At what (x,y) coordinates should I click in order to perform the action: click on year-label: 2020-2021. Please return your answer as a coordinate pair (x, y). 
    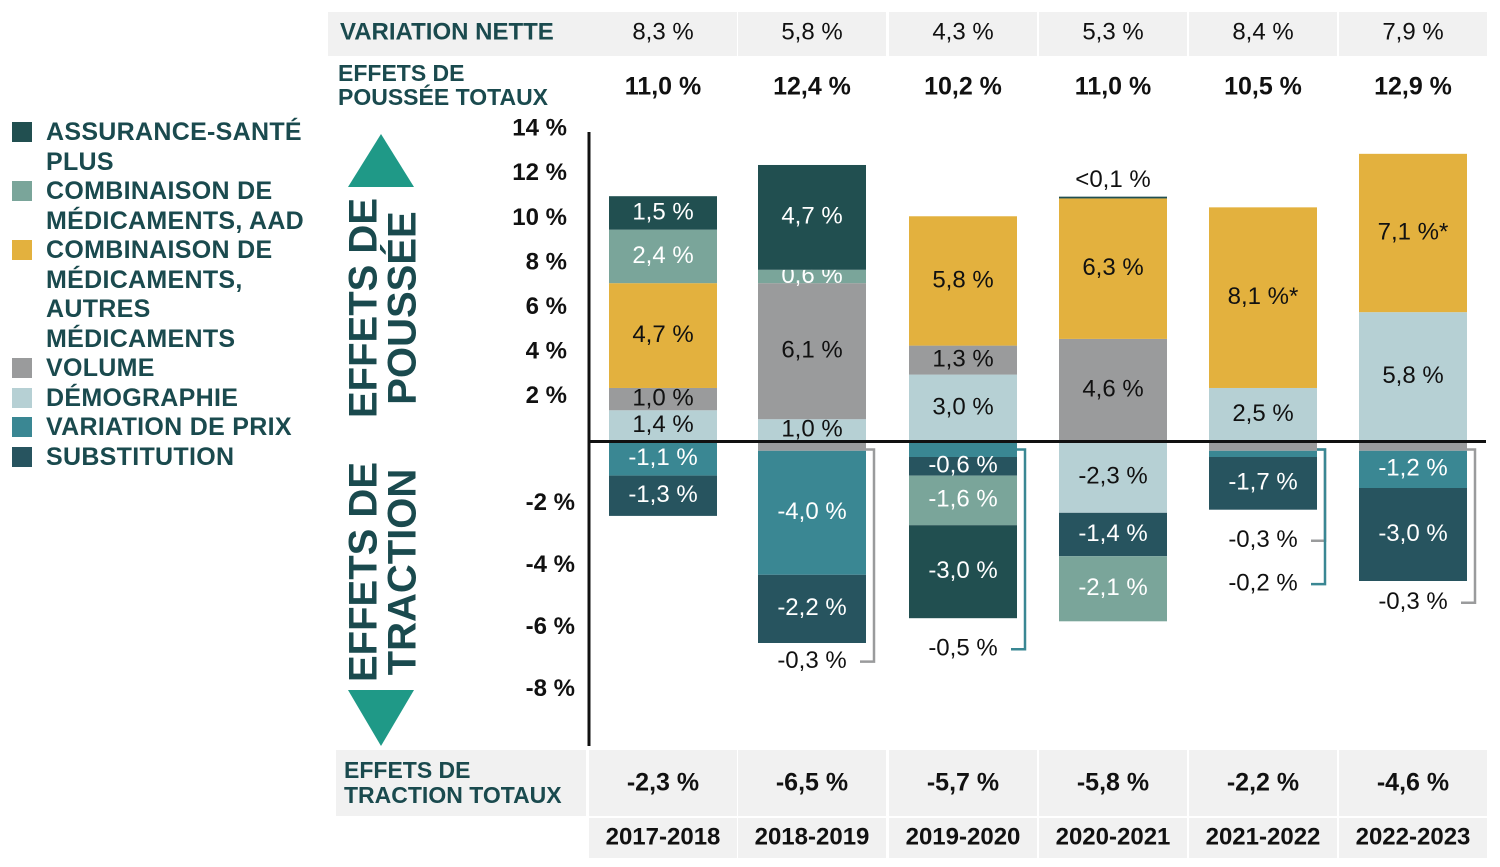
    Looking at the image, I should click on (1113, 836).